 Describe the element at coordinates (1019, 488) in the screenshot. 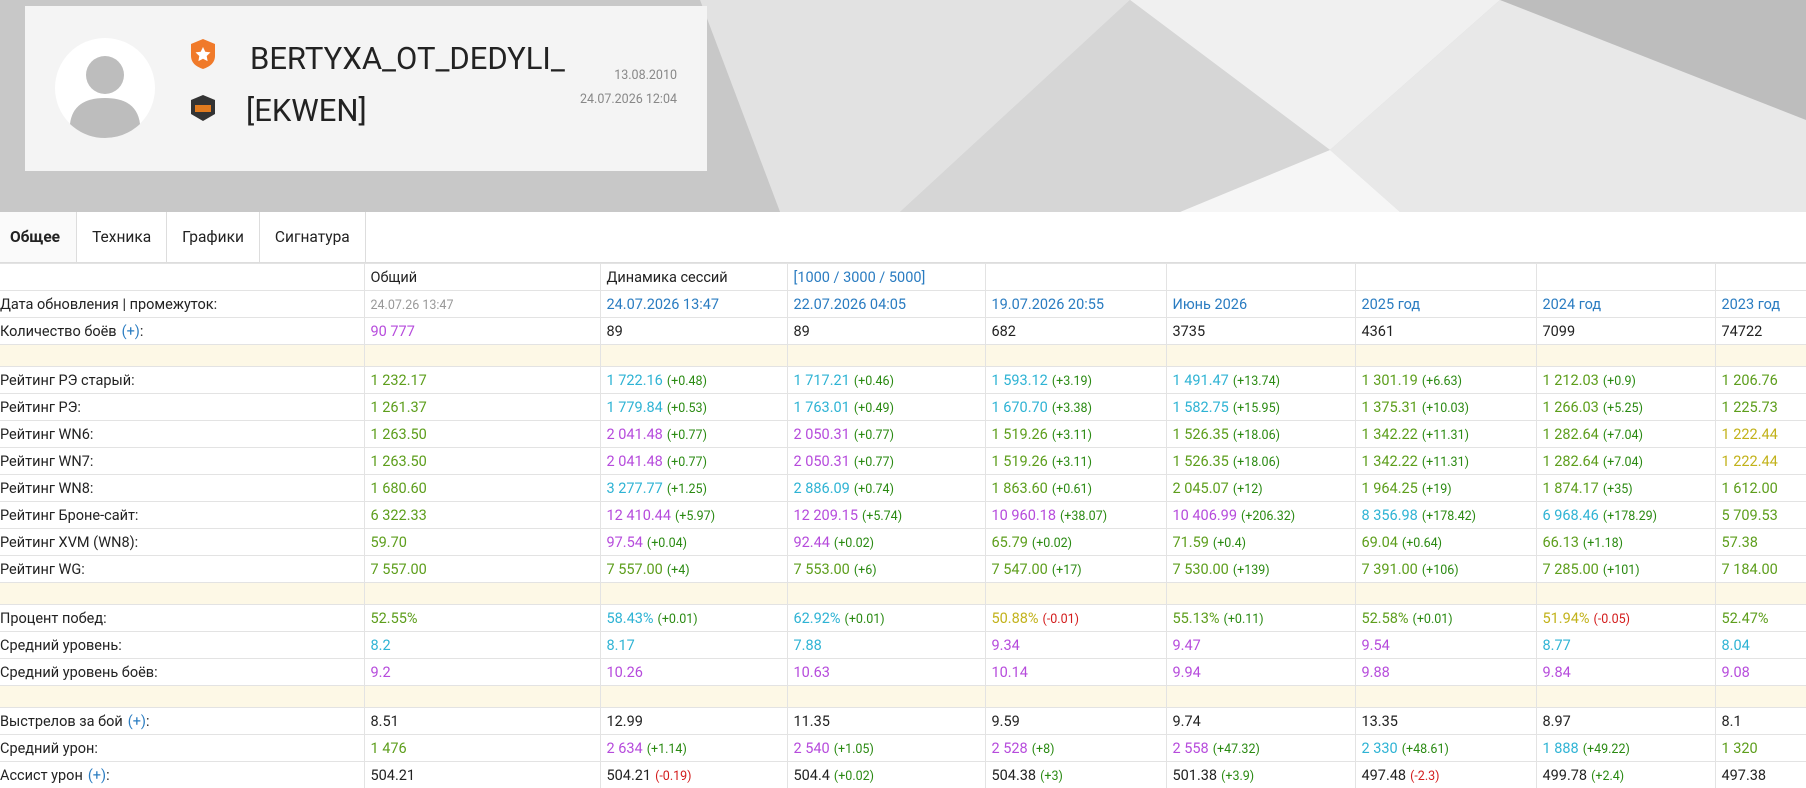

I see `value: 1 863.60` at that location.